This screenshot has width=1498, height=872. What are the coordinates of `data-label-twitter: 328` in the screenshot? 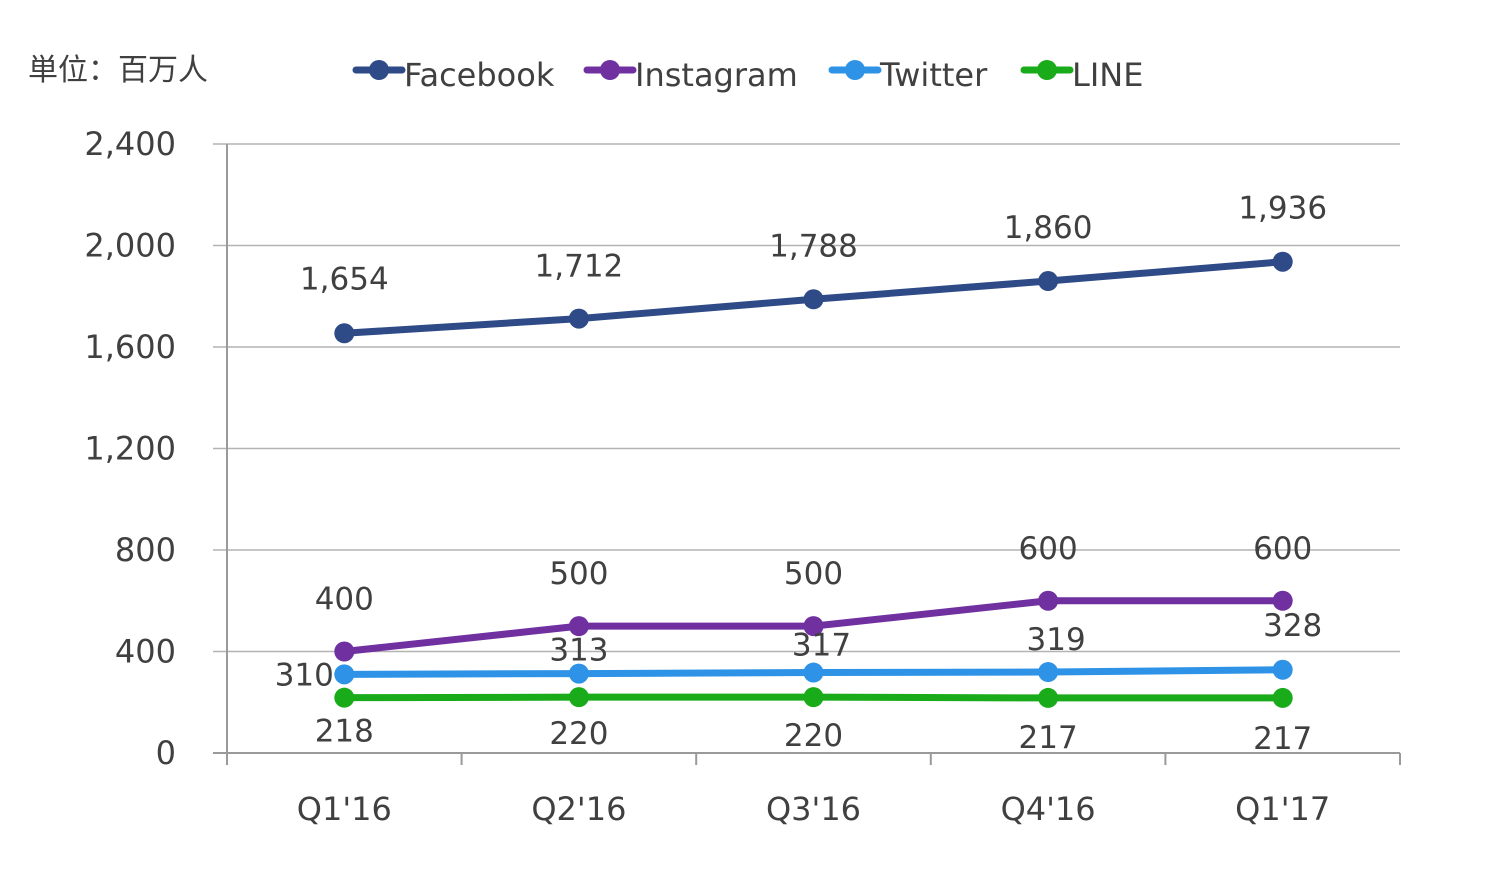 It's located at (1292, 626).